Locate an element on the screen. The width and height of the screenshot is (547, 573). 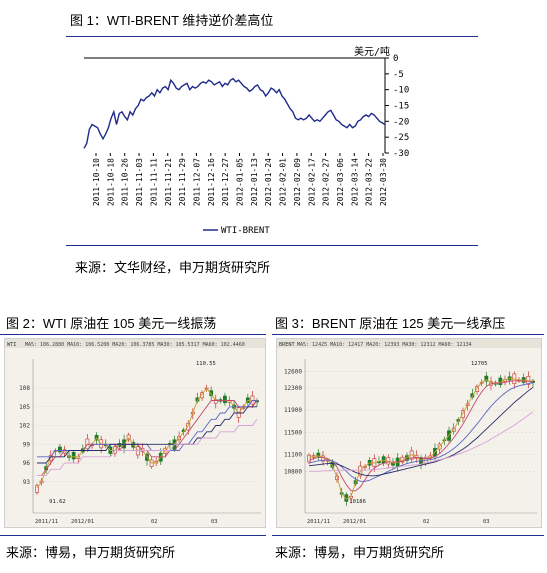
fig1-x-tick-label: 2012-03-22 is located at coordinates (369, 182).